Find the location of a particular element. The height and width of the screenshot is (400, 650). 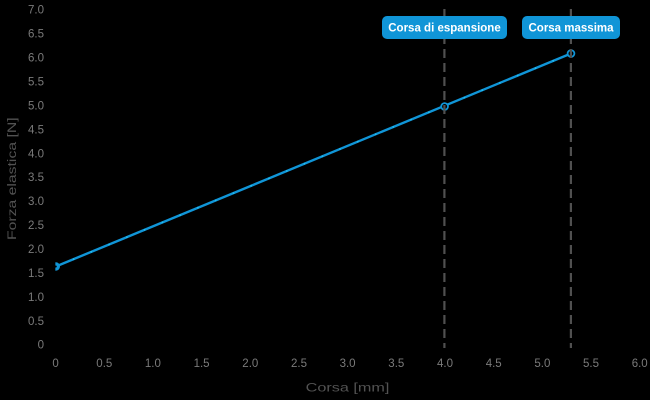

svg-text: Corsa di espansione is located at coordinates (444, 29).